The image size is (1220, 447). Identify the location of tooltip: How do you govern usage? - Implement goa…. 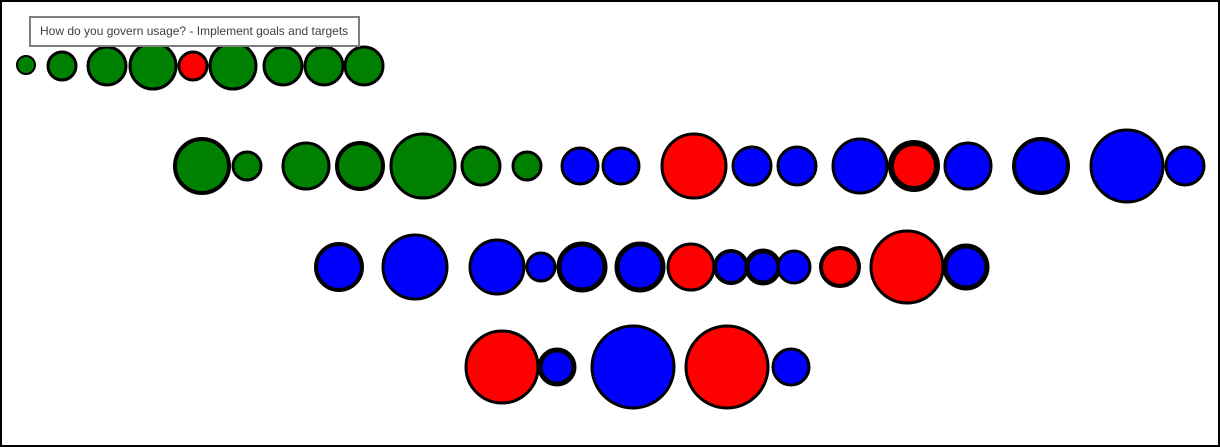
(194, 31).